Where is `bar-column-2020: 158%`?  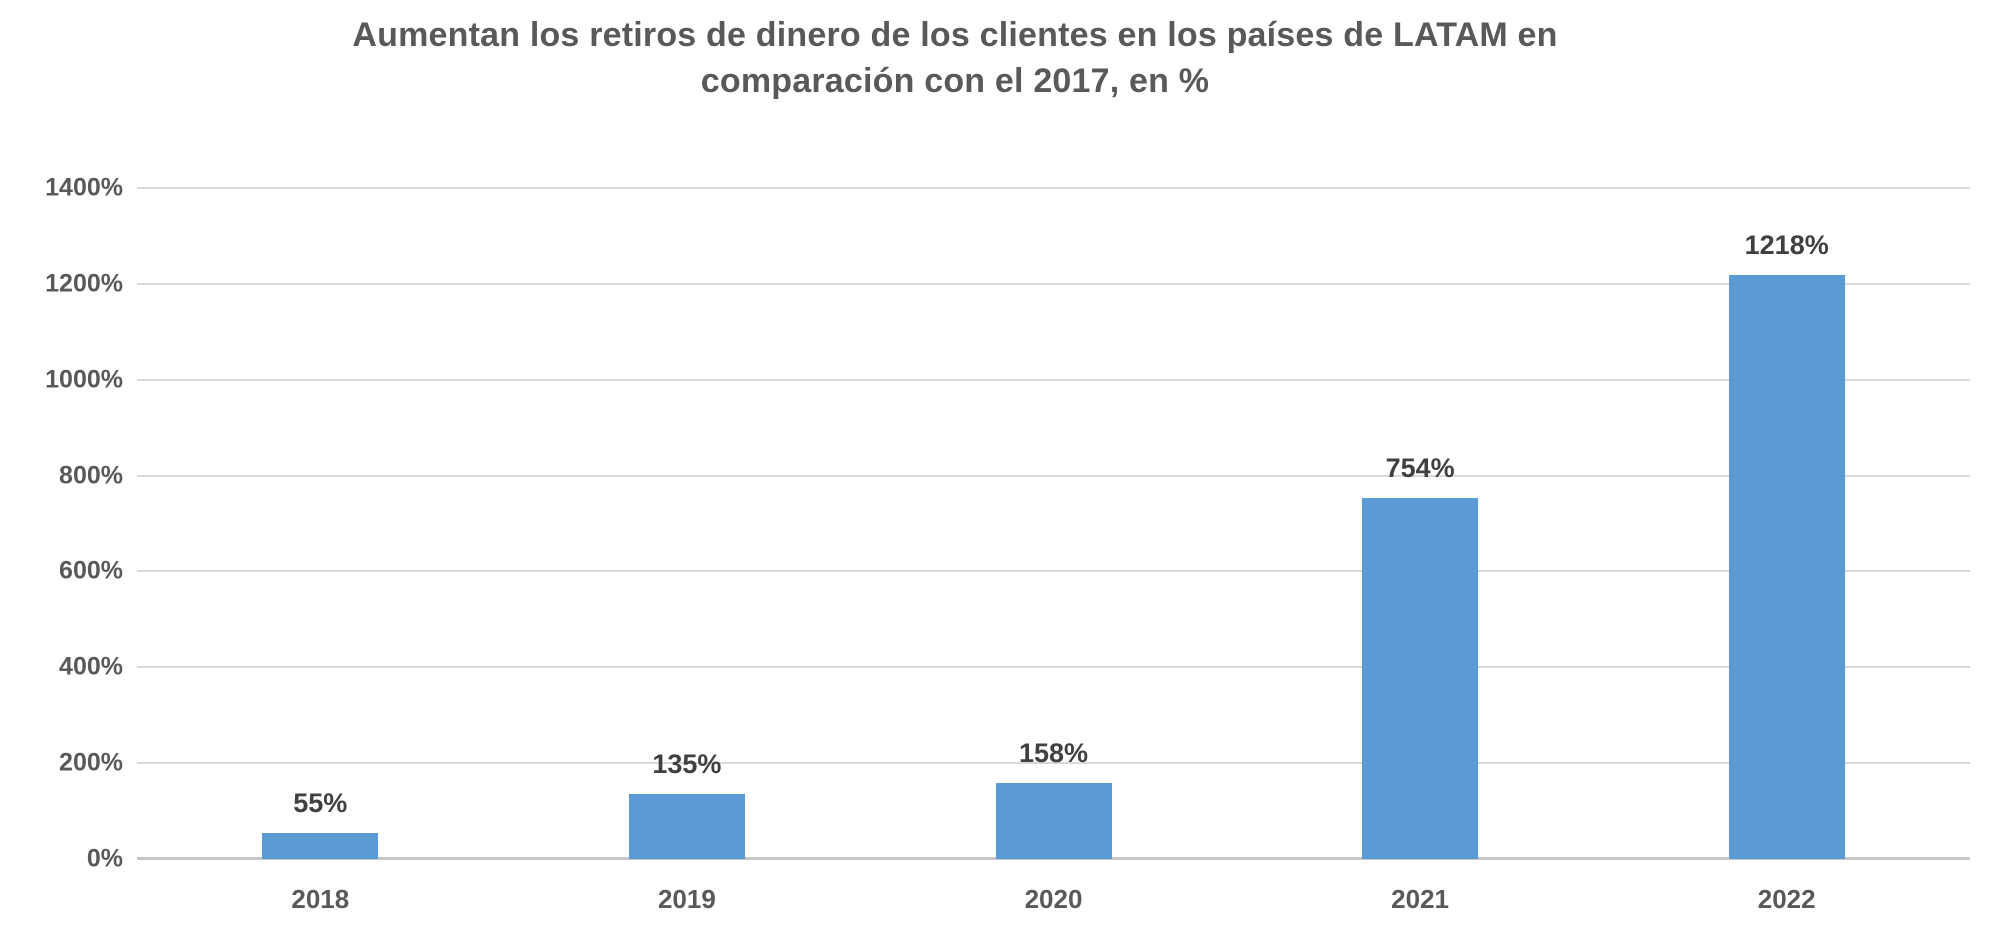 bar-column-2020: 158% is located at coordinates (1053, 523).